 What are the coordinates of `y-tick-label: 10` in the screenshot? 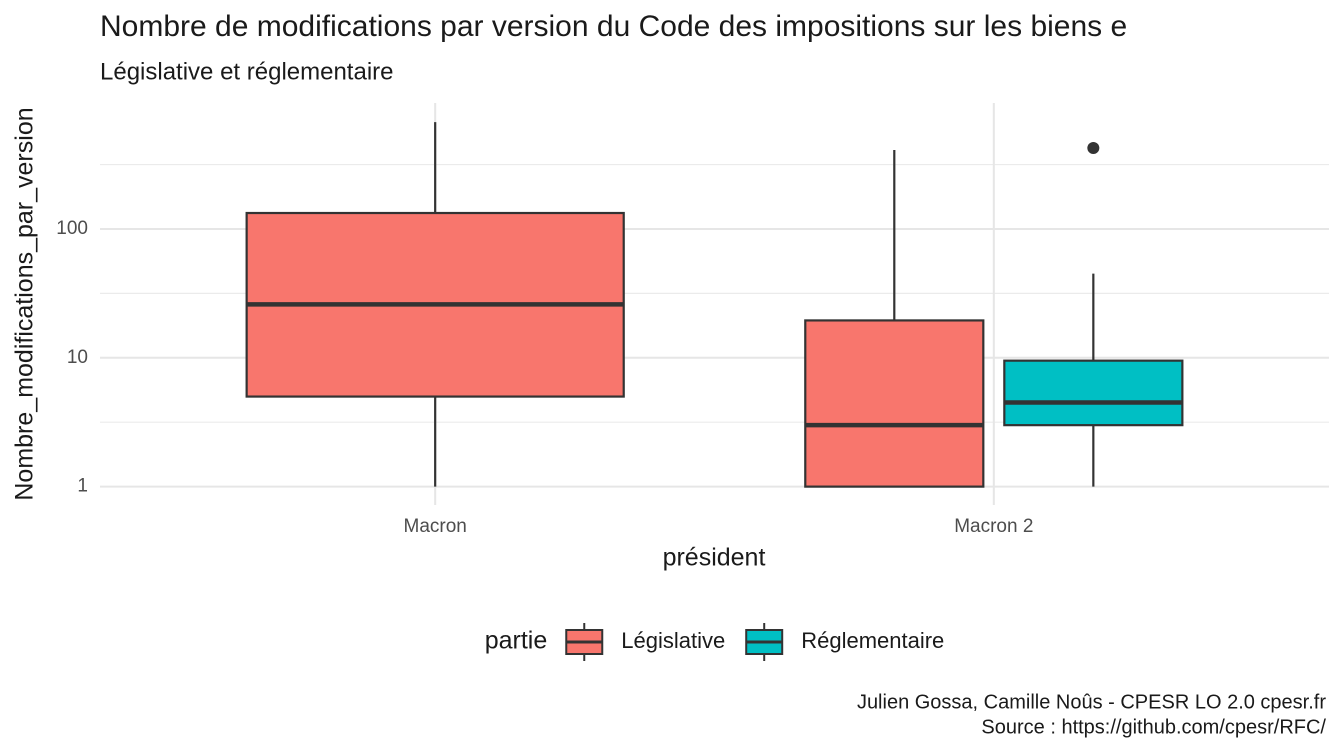 It's located at (77, 357).